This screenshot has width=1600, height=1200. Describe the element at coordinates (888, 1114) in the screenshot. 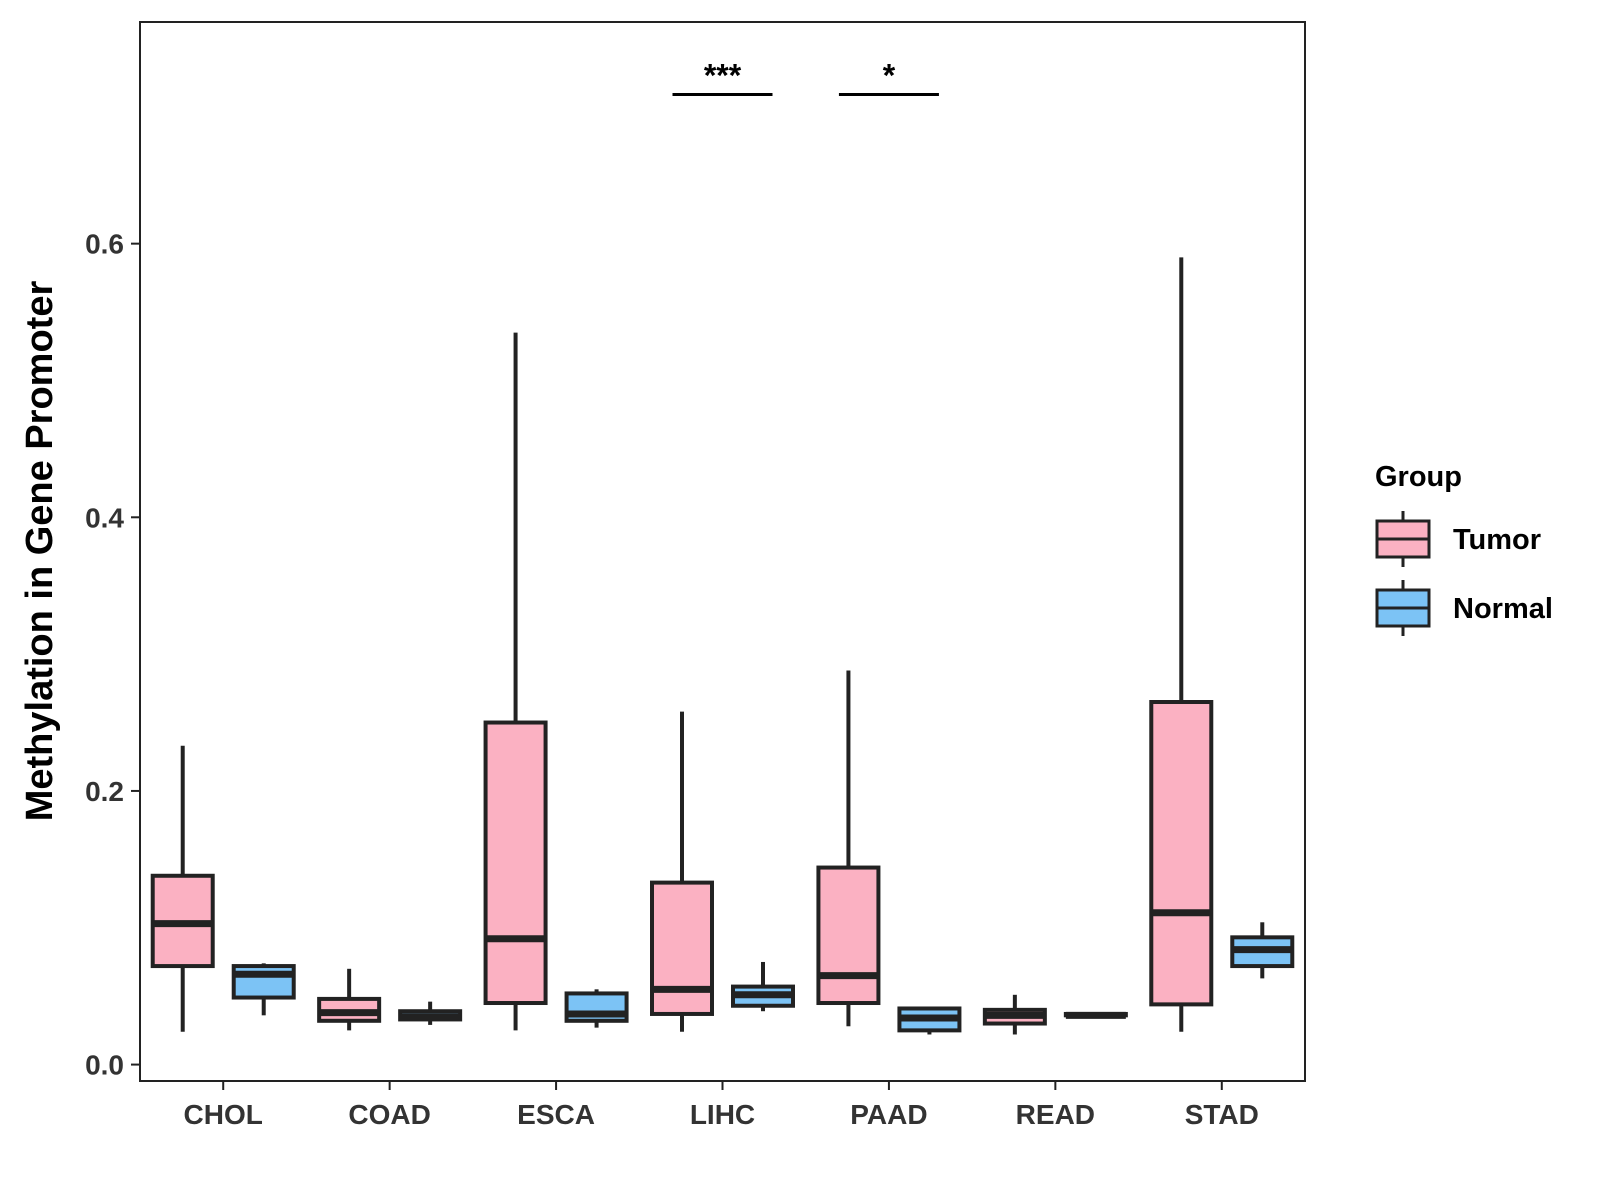

I see `x-tick-label-paad: PAAD` at that location.